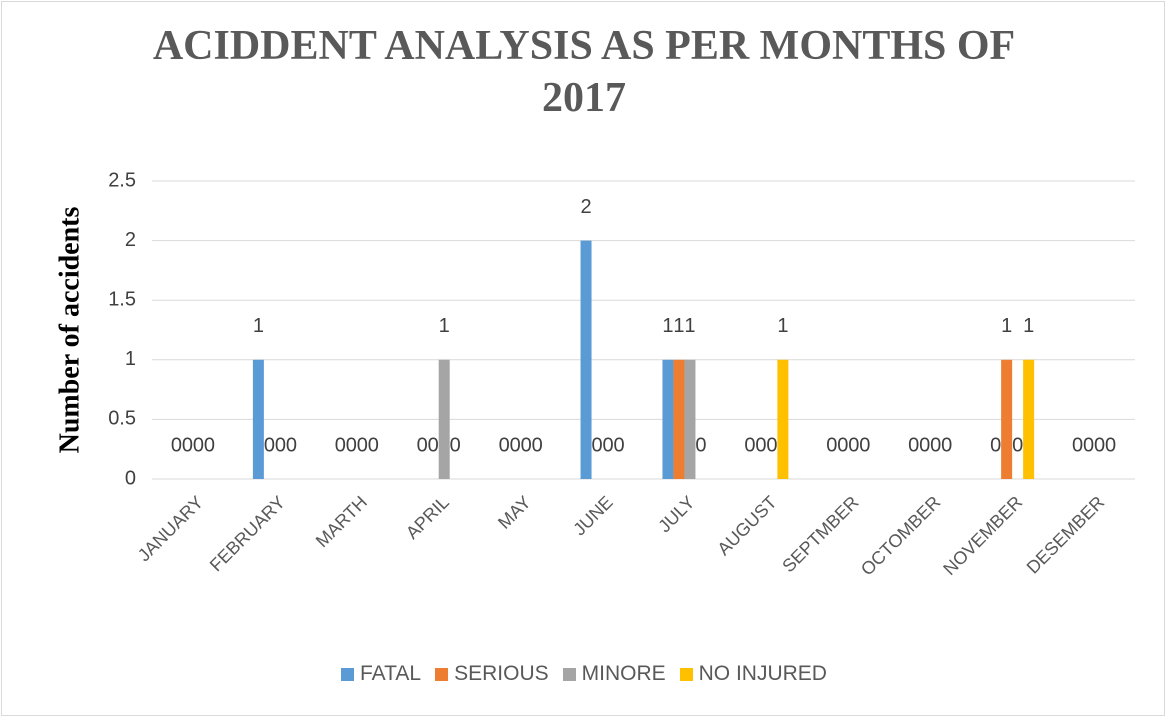  What do you see at coordinates (1066, 535) in the screenshot?
I see `x-tick-label: DESEMBER` at bounding box center [1066, 535].